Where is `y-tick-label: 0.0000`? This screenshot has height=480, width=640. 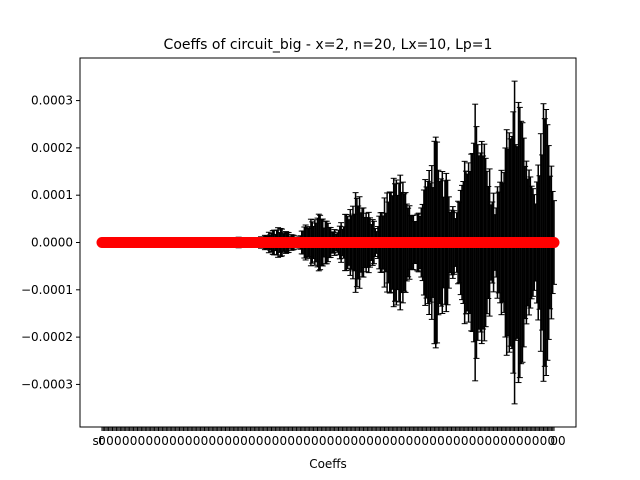
y-tick-label: 0.0000 is located at coordinates (52, 243).